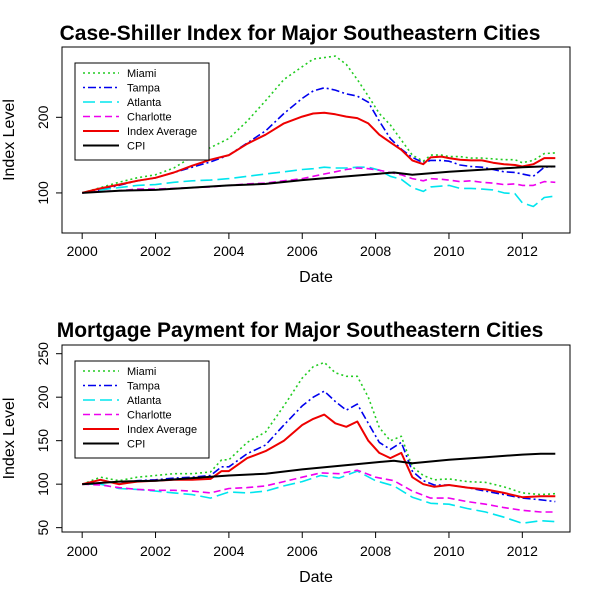 The height and width of the screenshot is (604, 600). Describe the element at coordinates (43, 528) in the screenshot. I see `chart2-y-tick-label: 50` at that location.